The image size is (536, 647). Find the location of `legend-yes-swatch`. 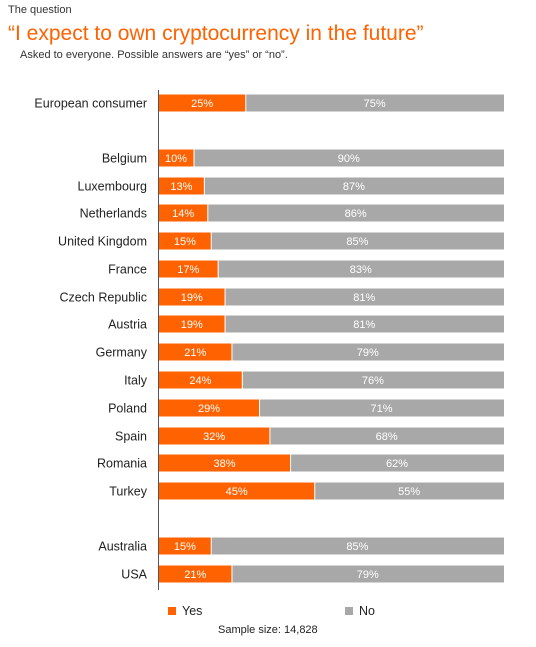

legend-yes-swatch is located at coordinates (172, 611).